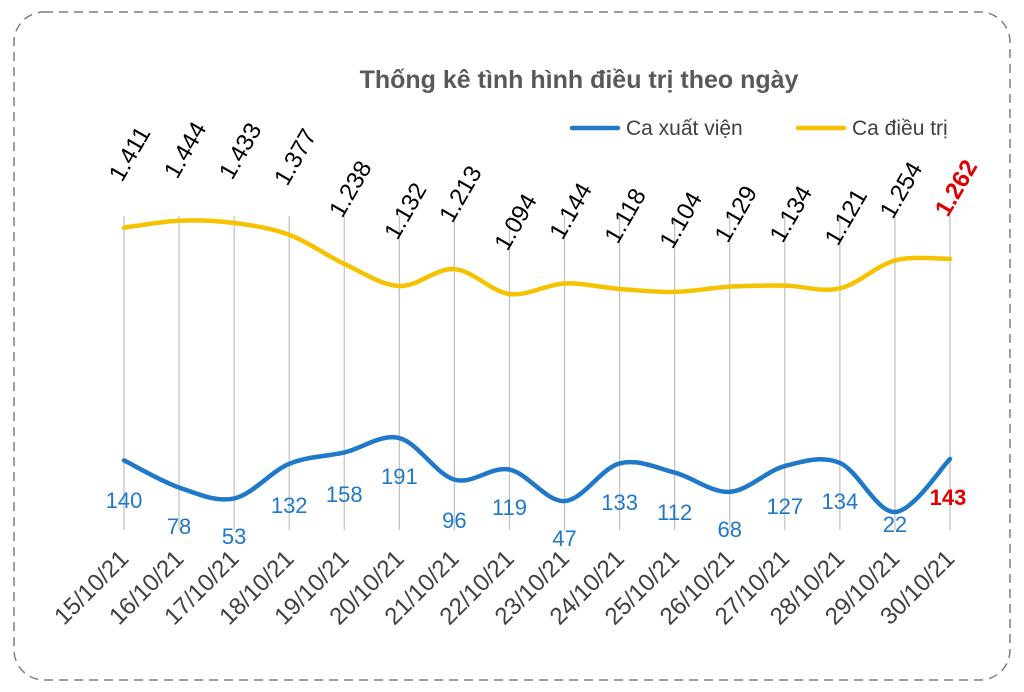  What do you see at coordinates (900, 128) in the screenshot?
I see `legend-label-treatment: Ca điều trị` at bounding box center [900, 128].